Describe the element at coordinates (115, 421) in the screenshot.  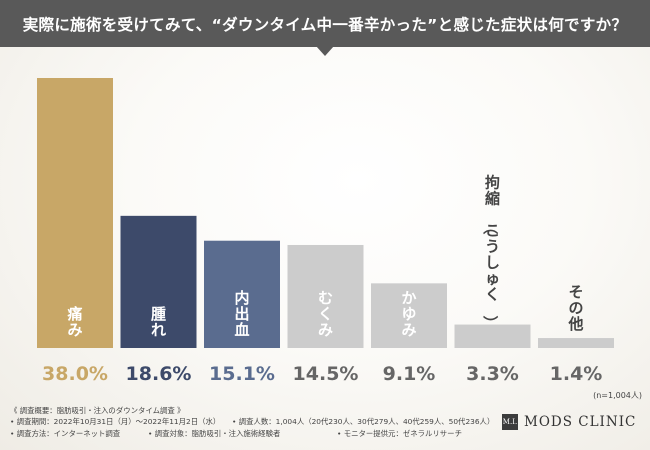
I see `survey-period: • 調査期間：2022年10月31日（月）～2022年11月2日（水）` at that location.